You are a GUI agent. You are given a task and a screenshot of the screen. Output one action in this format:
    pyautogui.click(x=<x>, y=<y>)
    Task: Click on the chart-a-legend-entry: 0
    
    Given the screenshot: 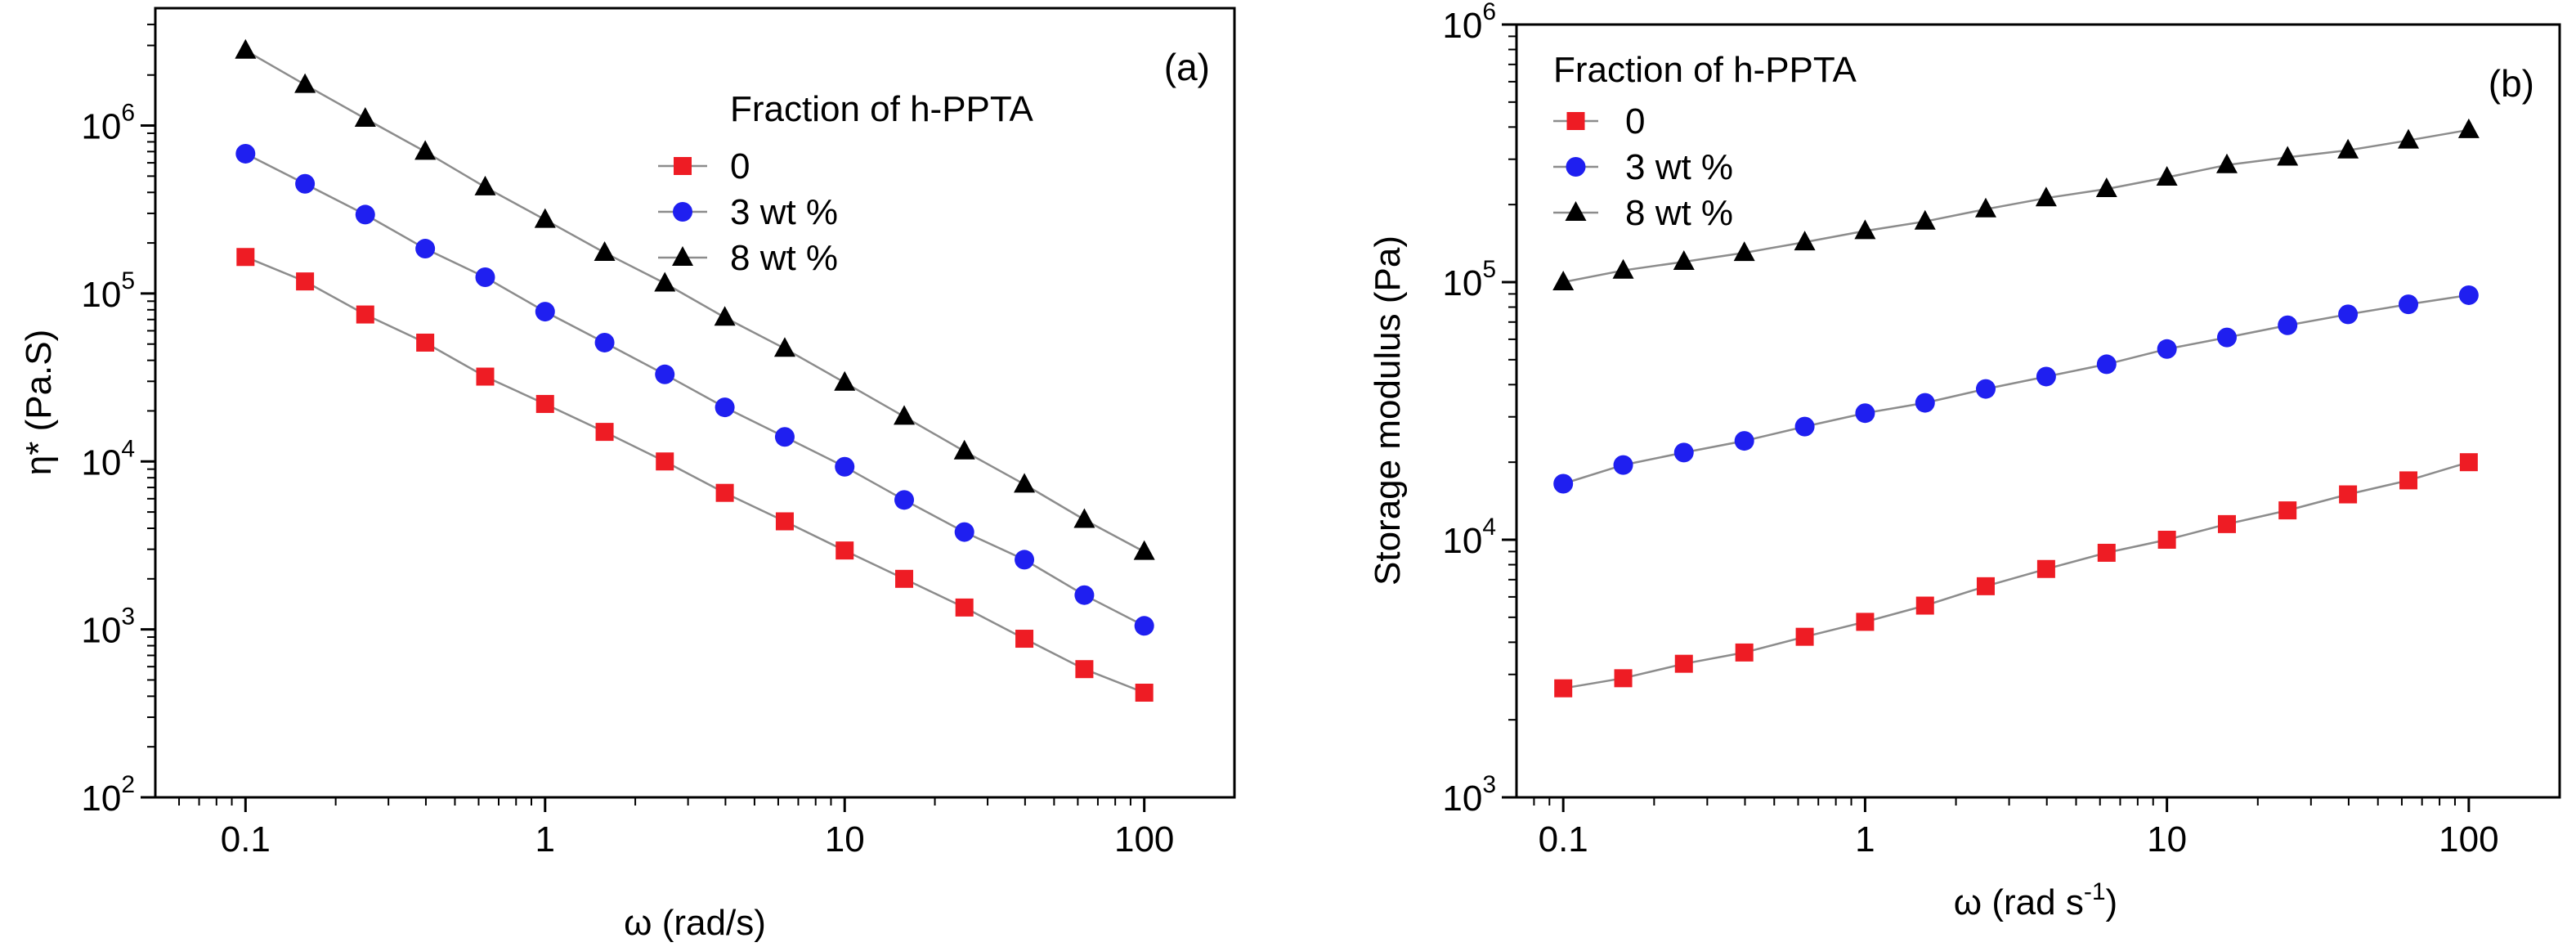 What is the action you would take?
    pyautogui.click(x=704, y=166)
    